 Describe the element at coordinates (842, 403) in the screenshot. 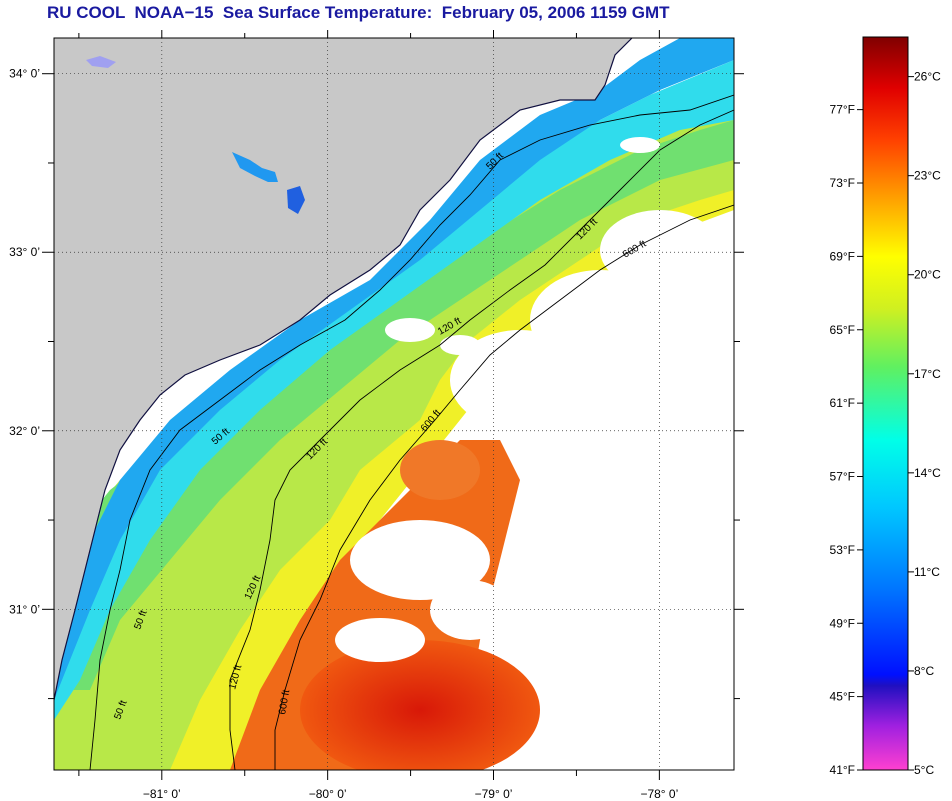

I see `colorbar-f-label: 61°F` at that location.